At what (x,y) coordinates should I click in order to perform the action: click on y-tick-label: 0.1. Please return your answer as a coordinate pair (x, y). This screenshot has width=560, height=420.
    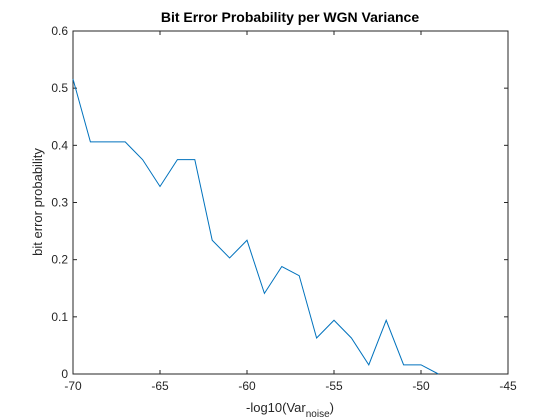
    Looking at the image, I should click on (59, 317).